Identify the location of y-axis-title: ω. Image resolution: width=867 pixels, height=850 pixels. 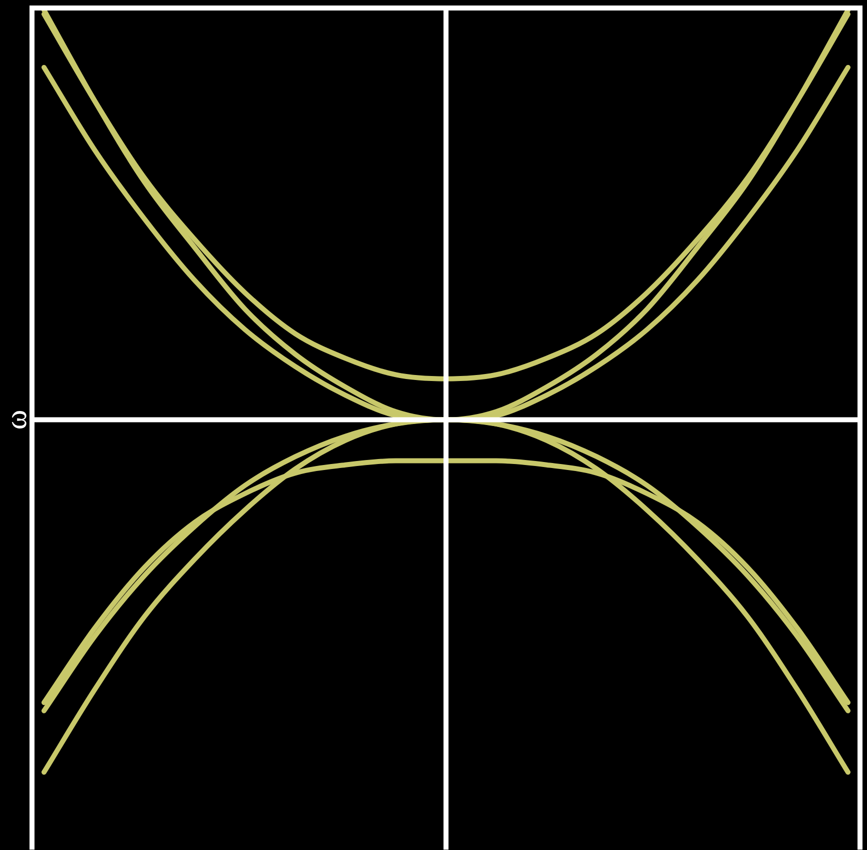
(16, 420).